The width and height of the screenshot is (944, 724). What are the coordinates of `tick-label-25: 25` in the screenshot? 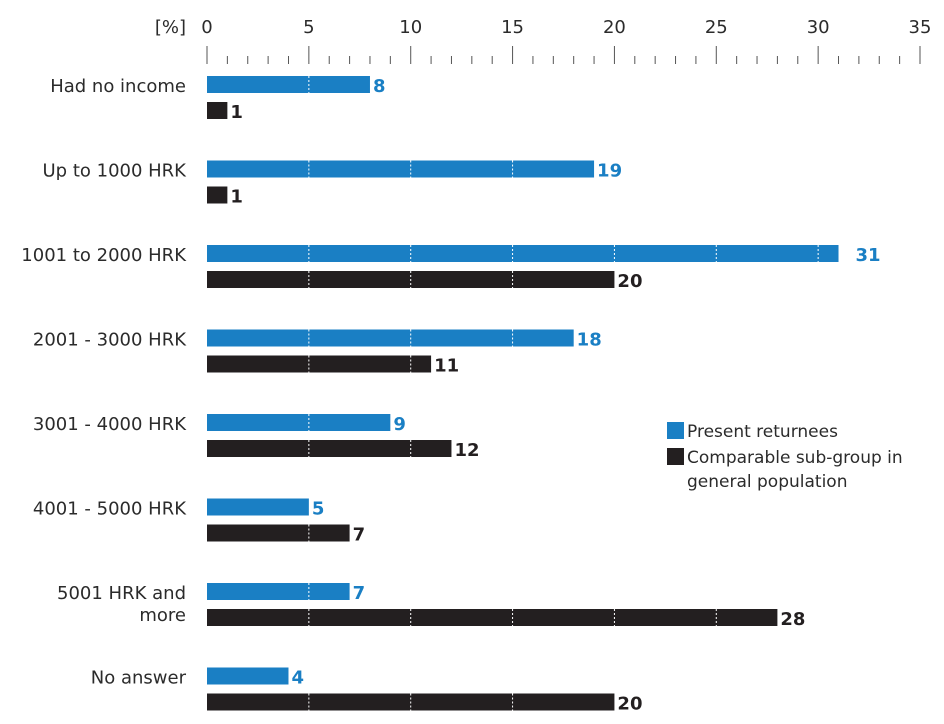 It's located at (716, 27).